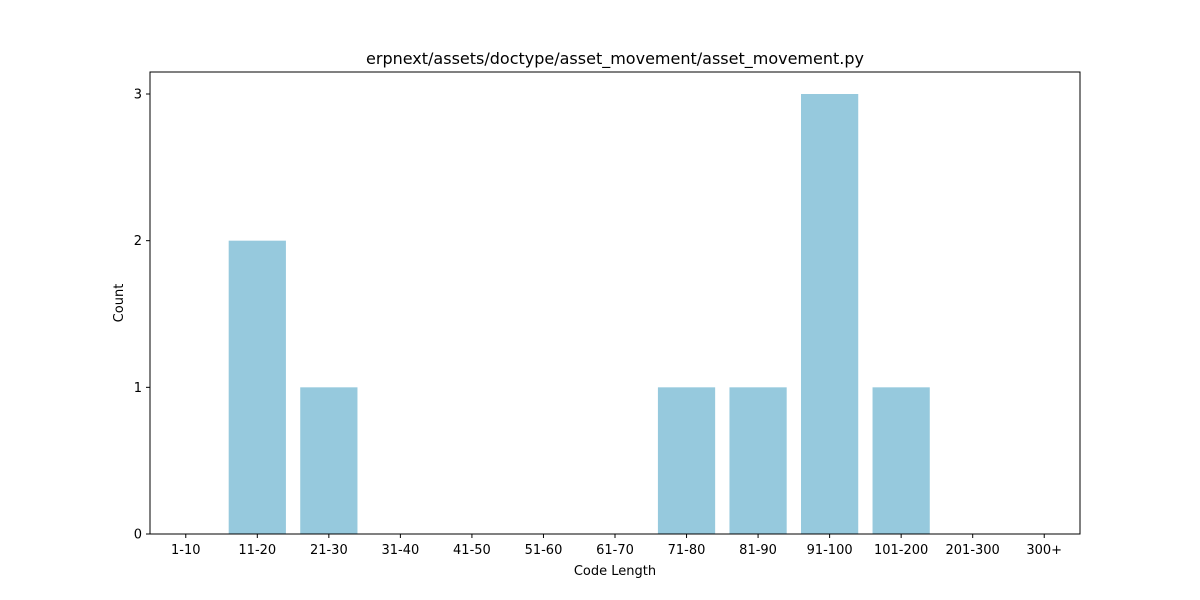  Describe the element at coordinates (758, 550) in the screenshot. I see `x-tick-label: 81-90` at that location.